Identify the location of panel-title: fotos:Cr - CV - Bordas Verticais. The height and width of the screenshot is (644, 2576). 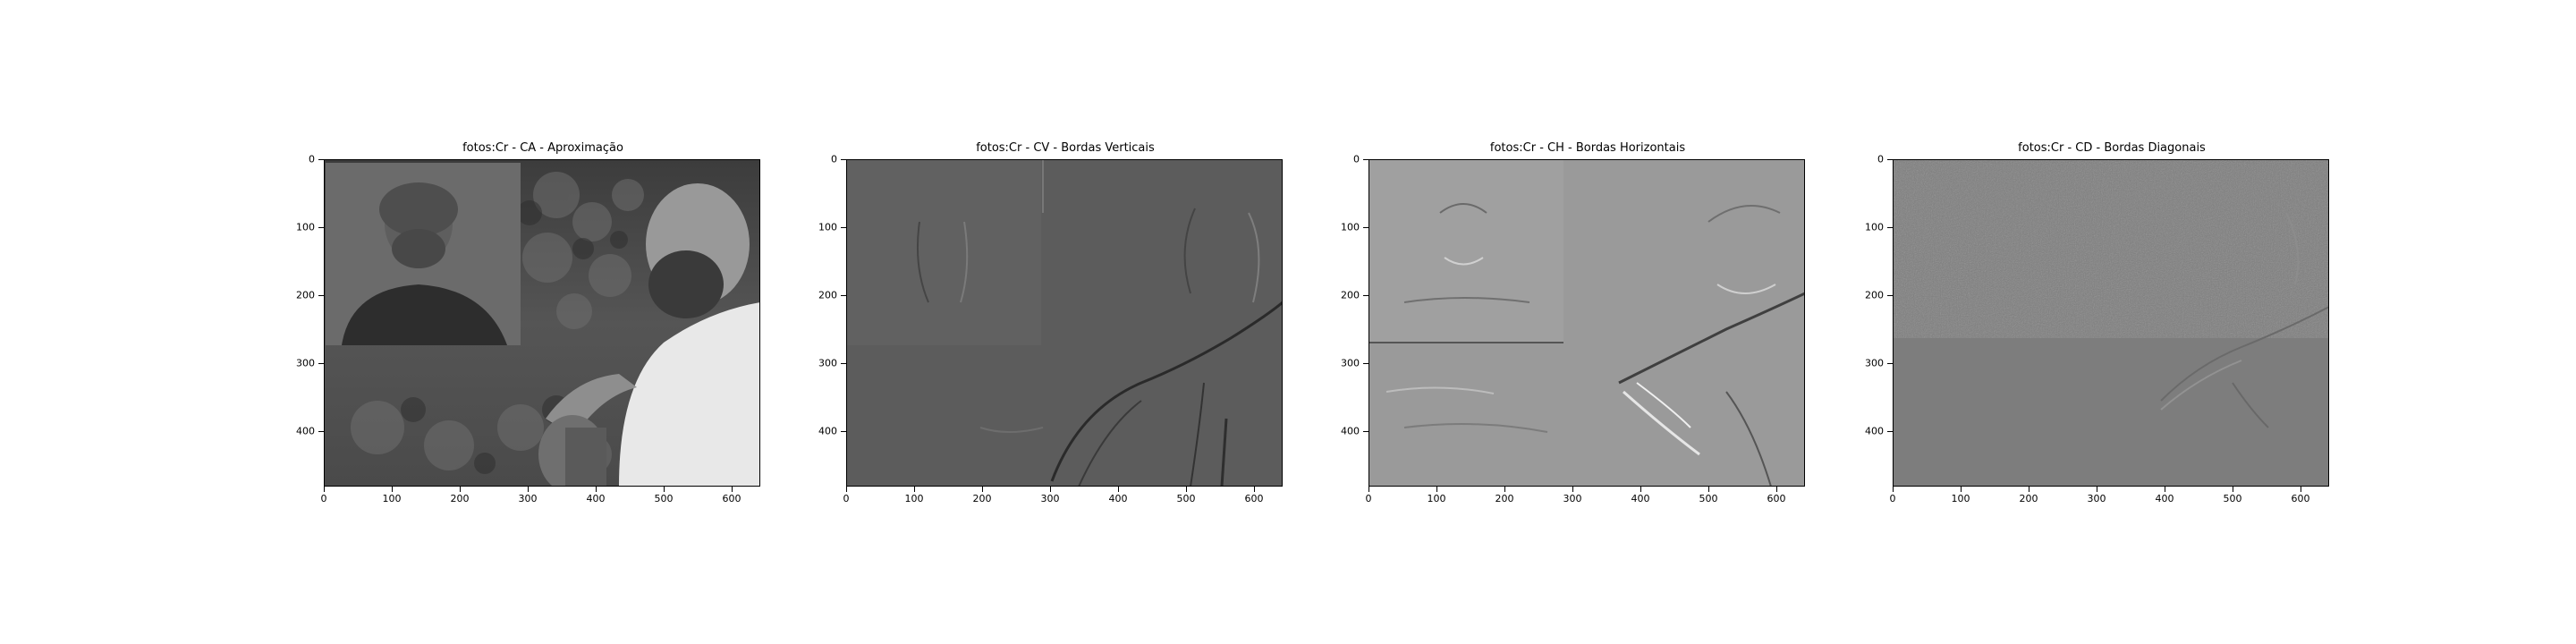
(1065, 148).